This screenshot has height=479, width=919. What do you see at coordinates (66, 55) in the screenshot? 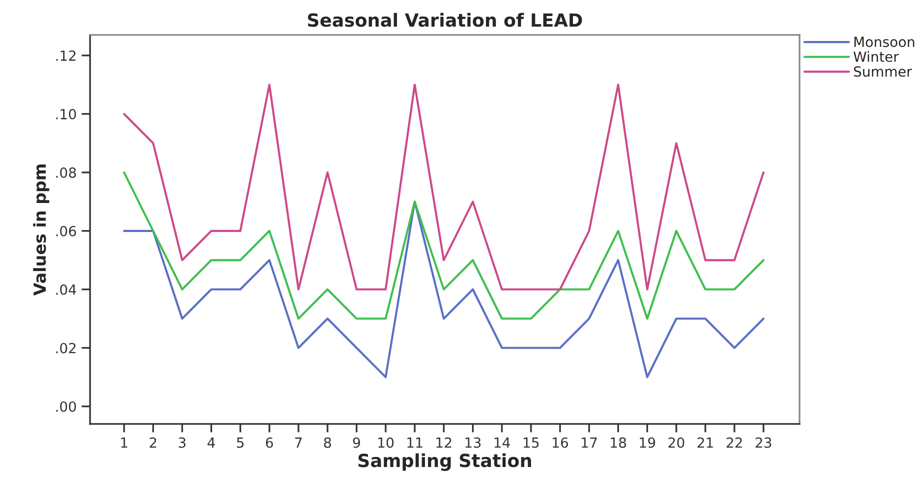
I see `y-tick-label: .12` at bounding box center [66, 55].